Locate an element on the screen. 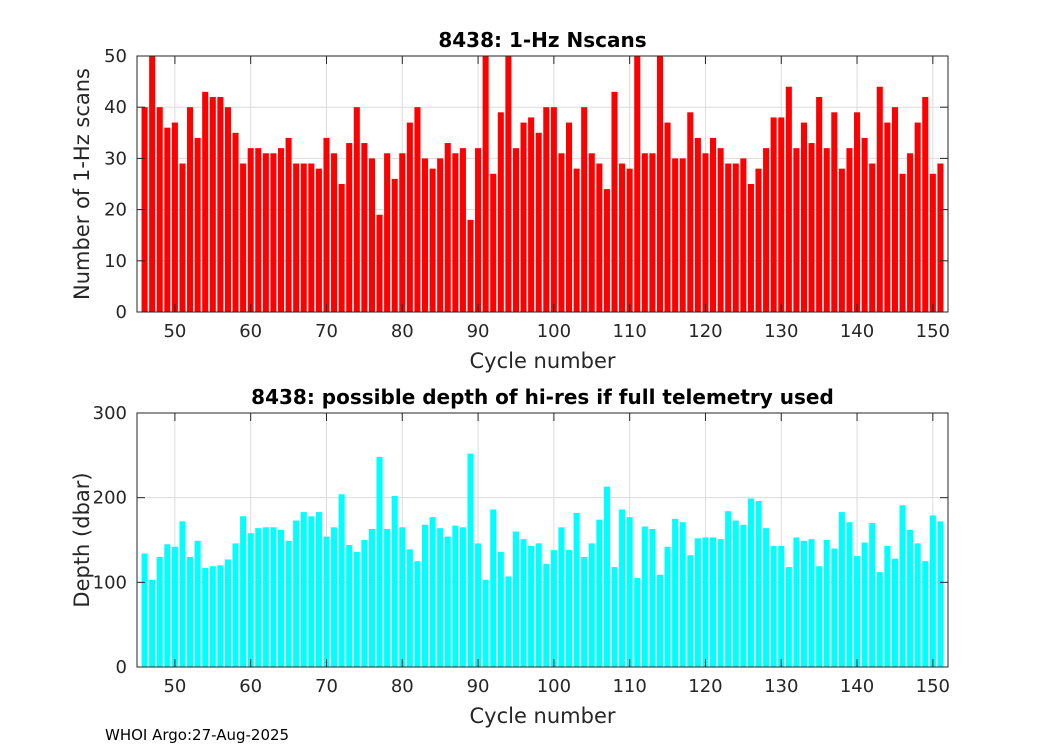 The height and width of the screenshot is (750, 1050). x-tick-label: 60 is located at coordinates (250, 686).